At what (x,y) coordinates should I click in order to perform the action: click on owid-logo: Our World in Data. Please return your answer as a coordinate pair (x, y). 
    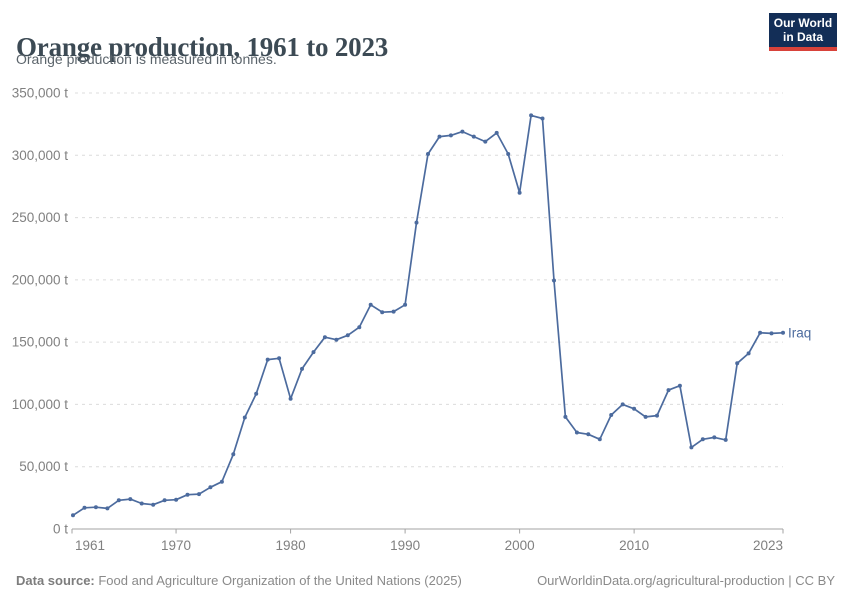
    Looking at the image, I should click on (803, 32).